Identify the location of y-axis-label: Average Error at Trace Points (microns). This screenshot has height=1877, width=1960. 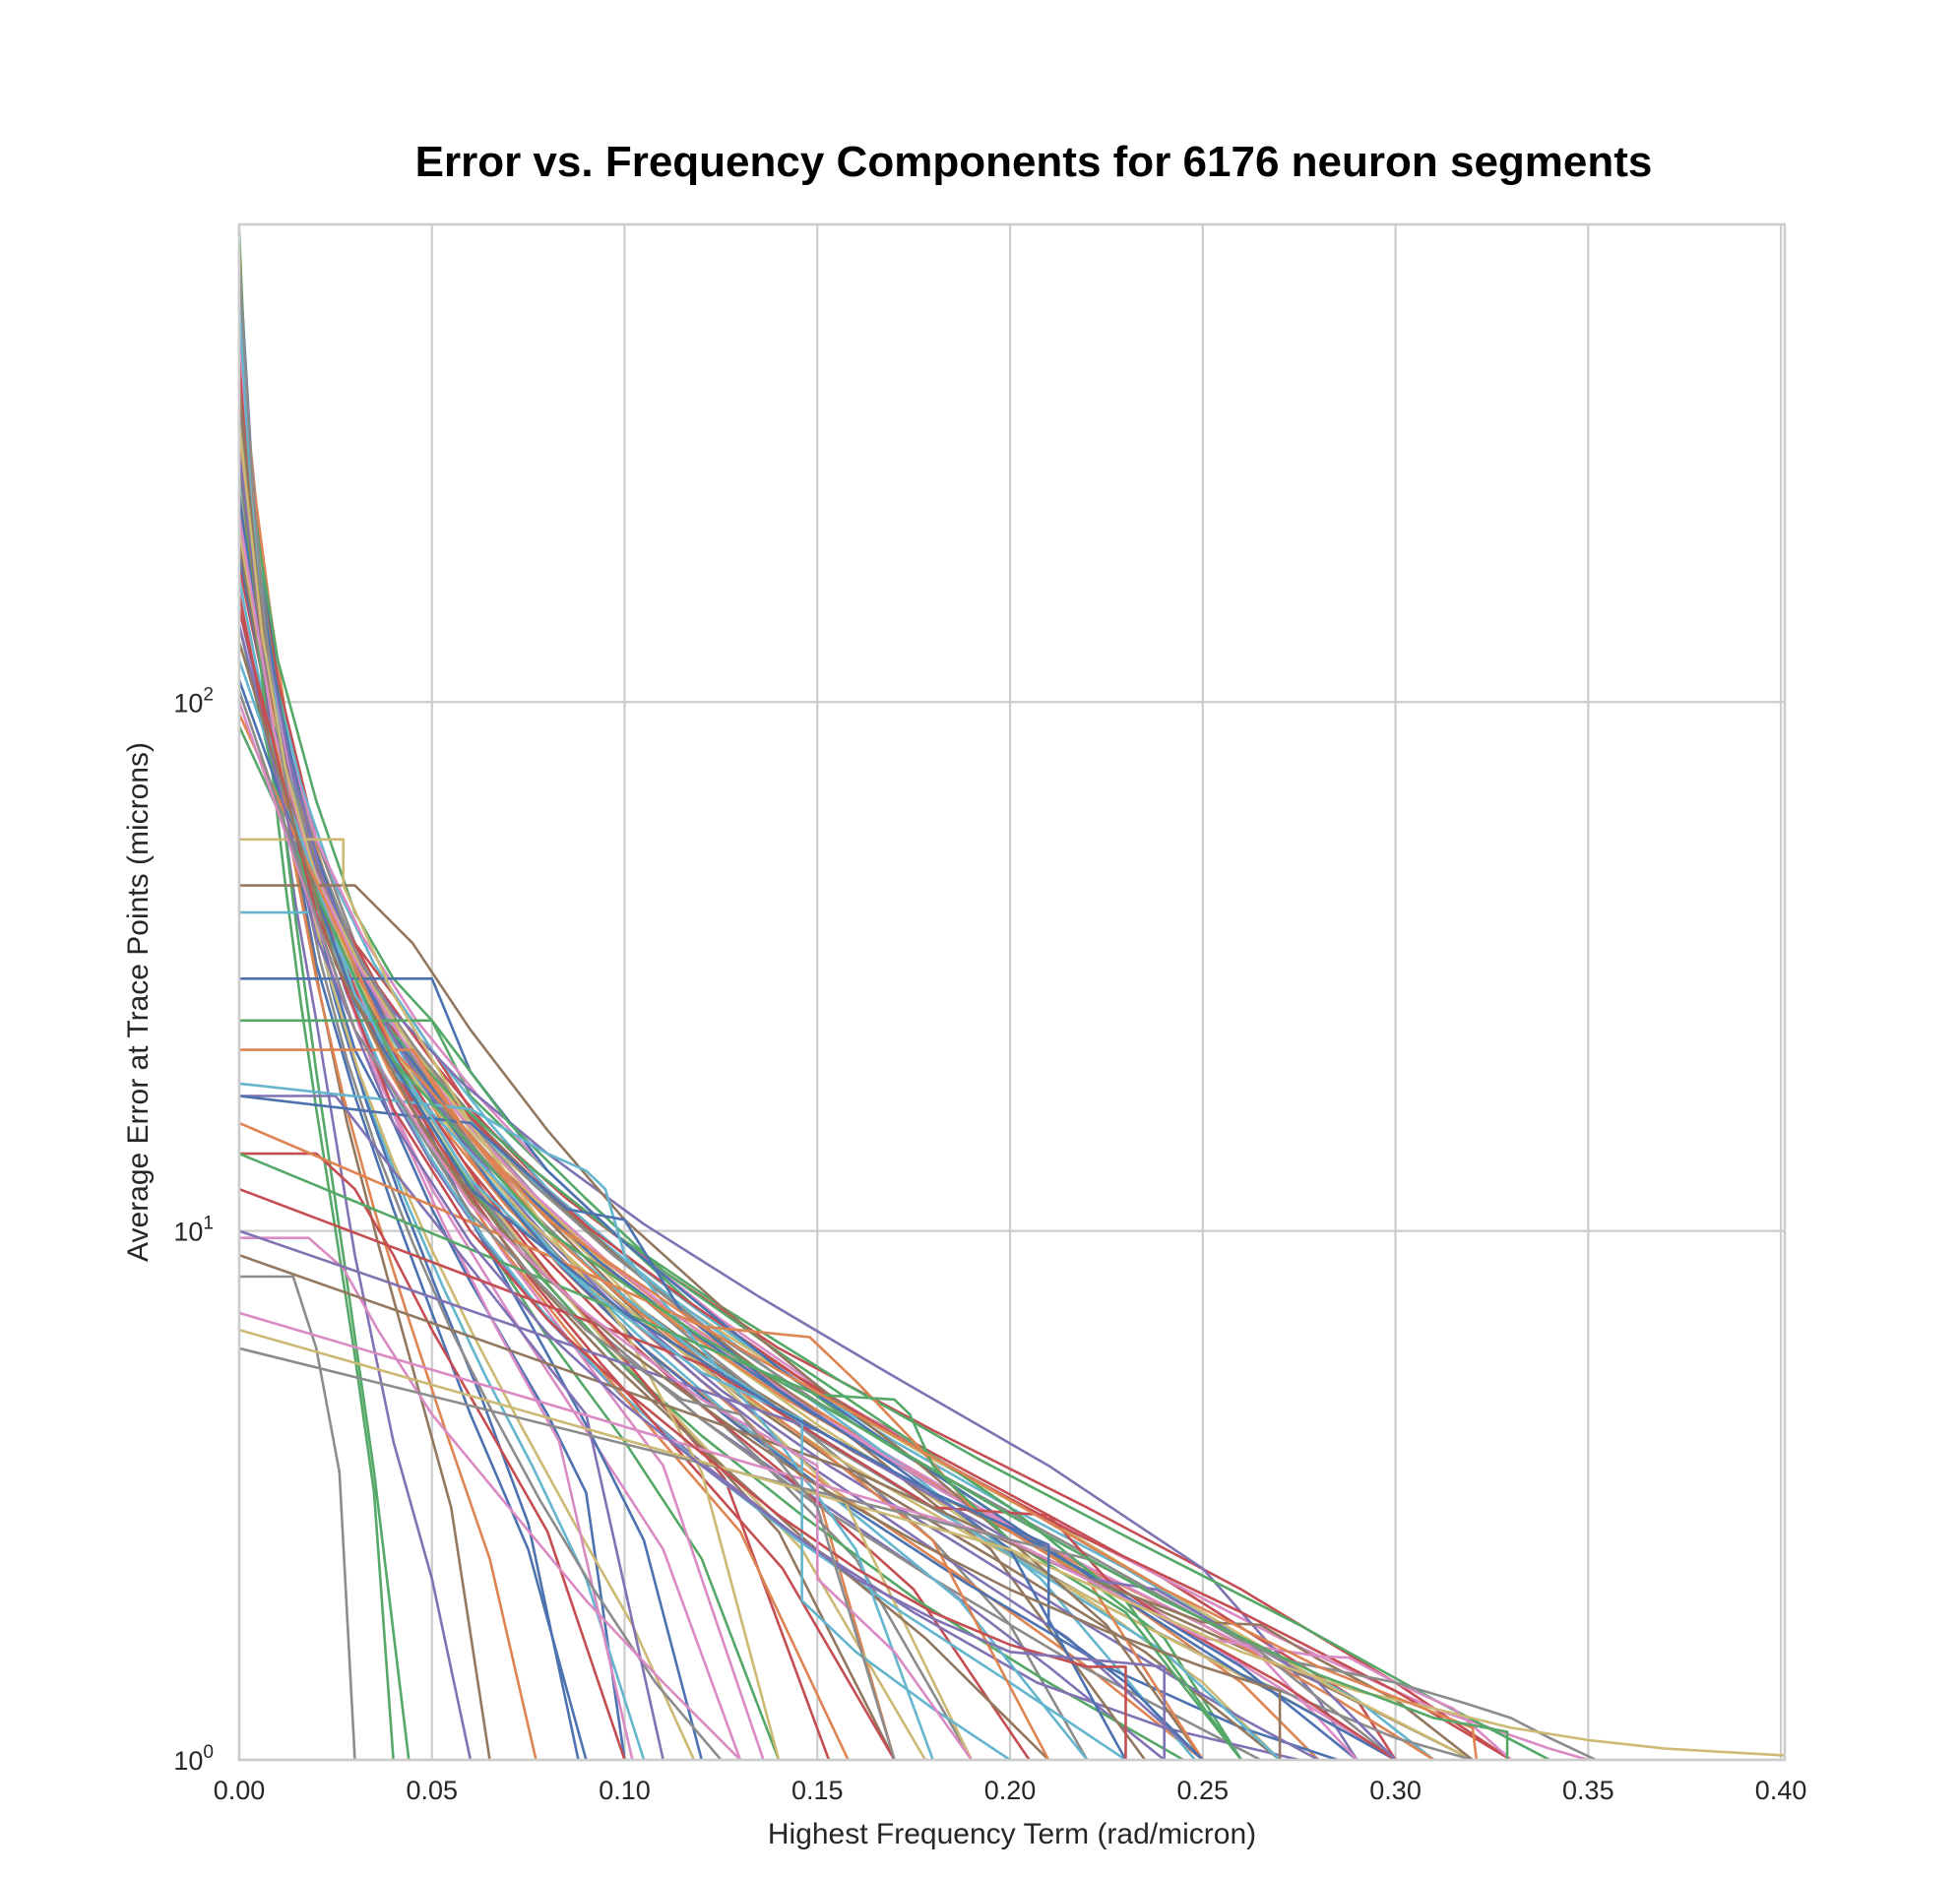
(138, 1002).